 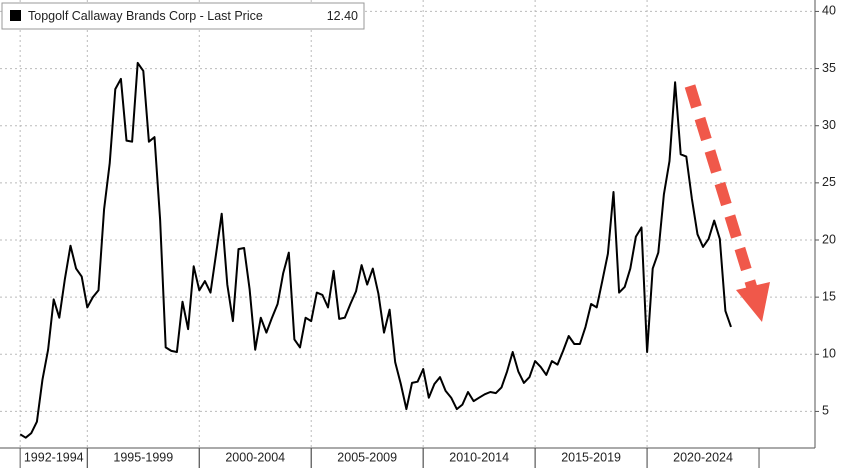 I want to click on y-tick-label: 30, so click(x=829, y=125).